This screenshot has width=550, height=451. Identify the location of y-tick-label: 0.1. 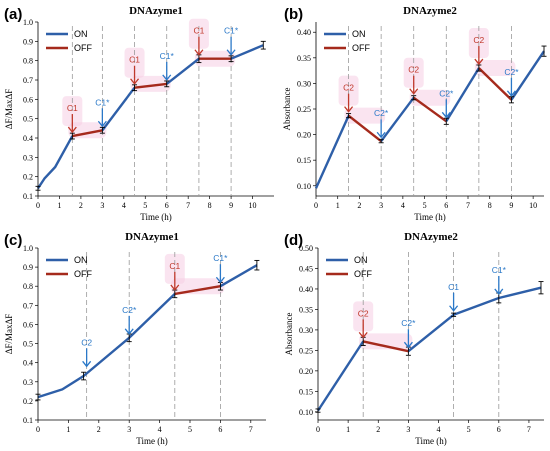
(28, 420).